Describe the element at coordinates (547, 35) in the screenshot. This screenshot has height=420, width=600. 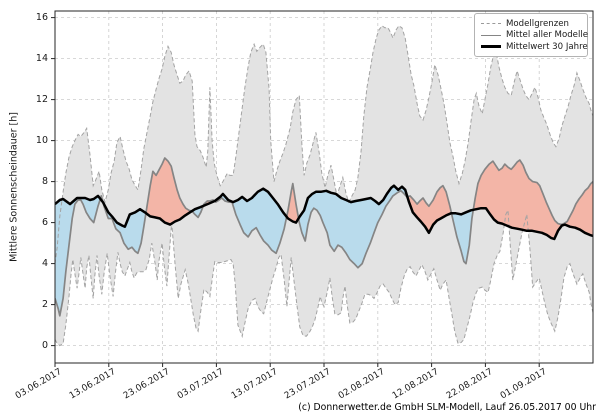
I see `legend-label: Mittel aller Modelle` at that location.